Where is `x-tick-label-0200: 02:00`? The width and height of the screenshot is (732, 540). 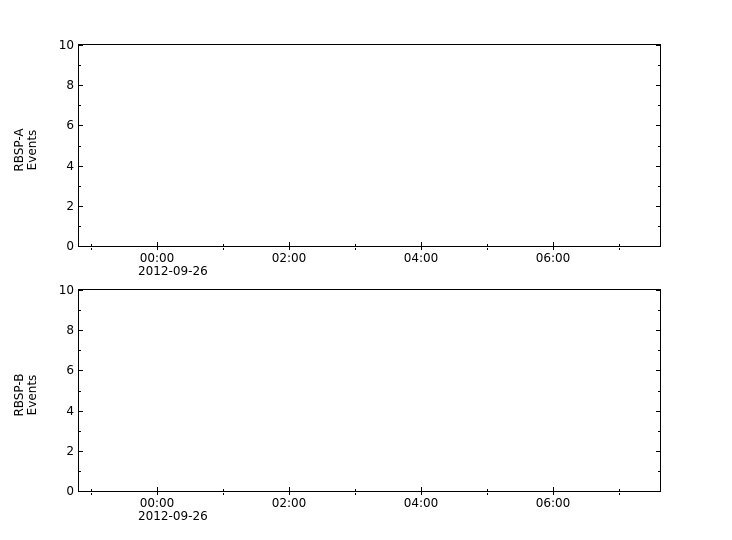 x-tick-label-0200: 02:00 is located at coordinates (289, 503).